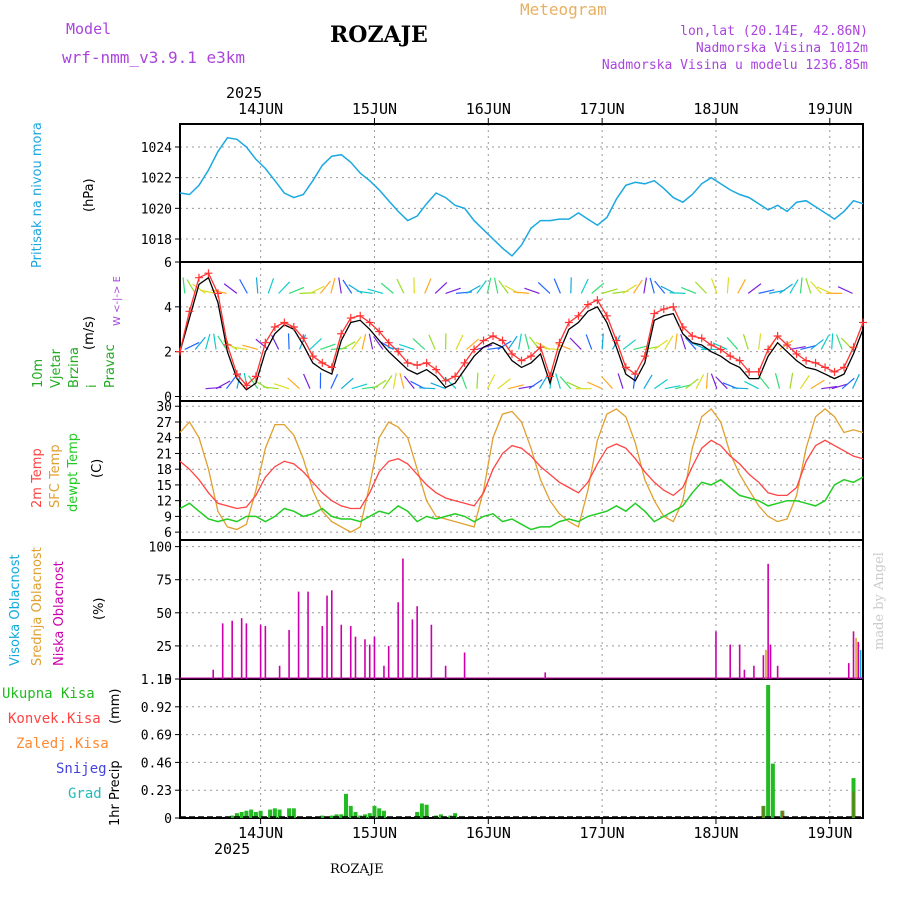 The width and height of the screenshot is (900, 900). Describe the element at coordinates (164, 407) in the screenshot. I see `y-tick-label: 30` at that location.